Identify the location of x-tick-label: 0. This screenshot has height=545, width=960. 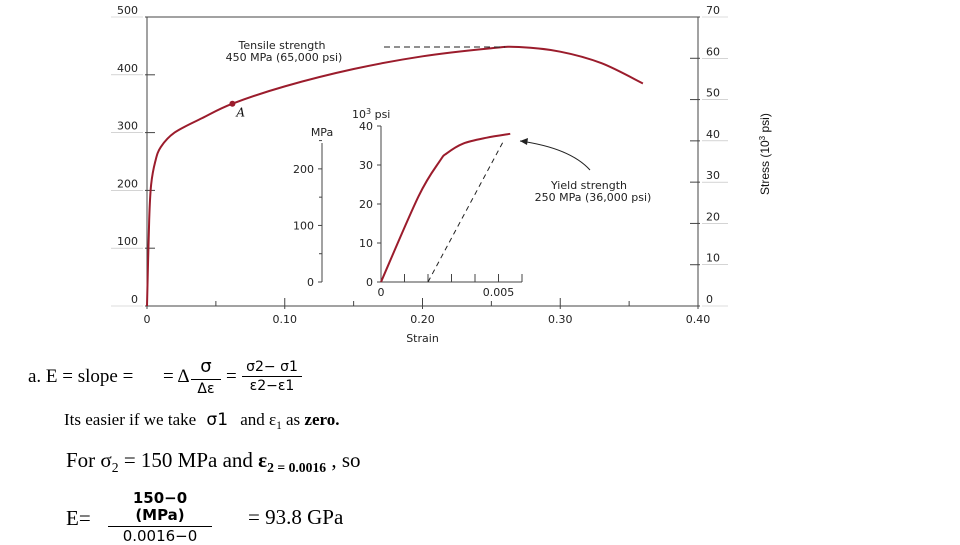
(147, 319).